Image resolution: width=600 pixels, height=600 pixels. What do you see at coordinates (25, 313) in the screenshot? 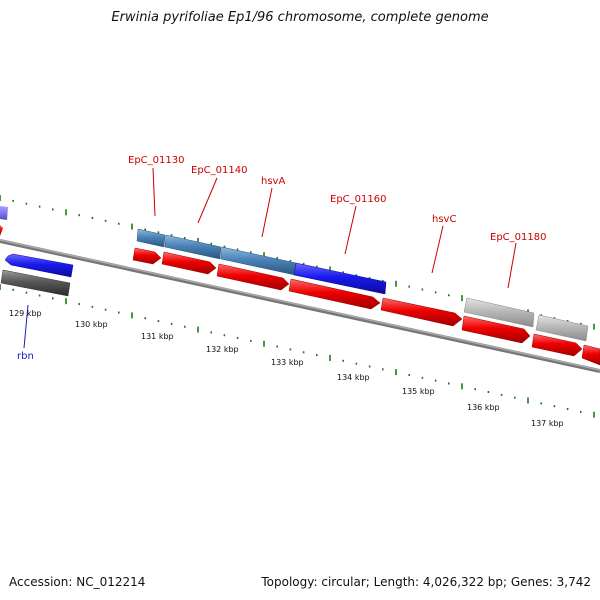
I see `tick-label-129: 129 kbp` at bounding box center [25, 313].